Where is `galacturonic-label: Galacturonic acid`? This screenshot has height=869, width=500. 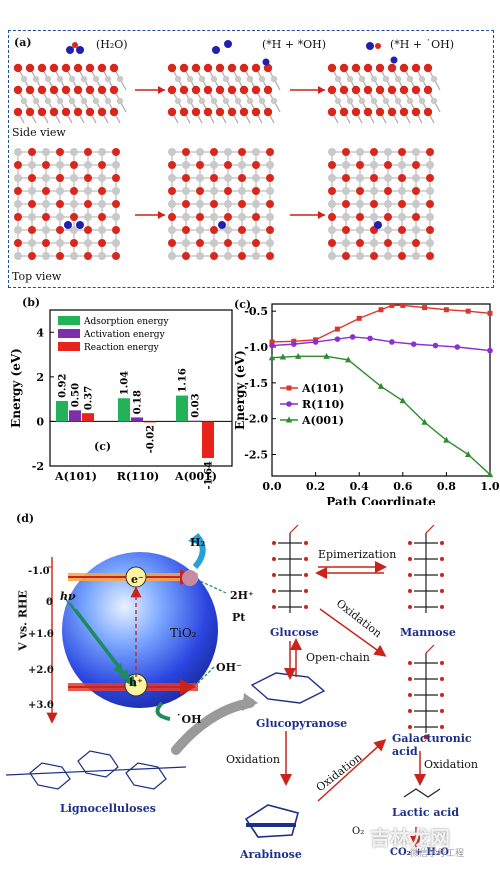 galacturonic-label: Galacturonic acid is located at coordinates (432, 745).